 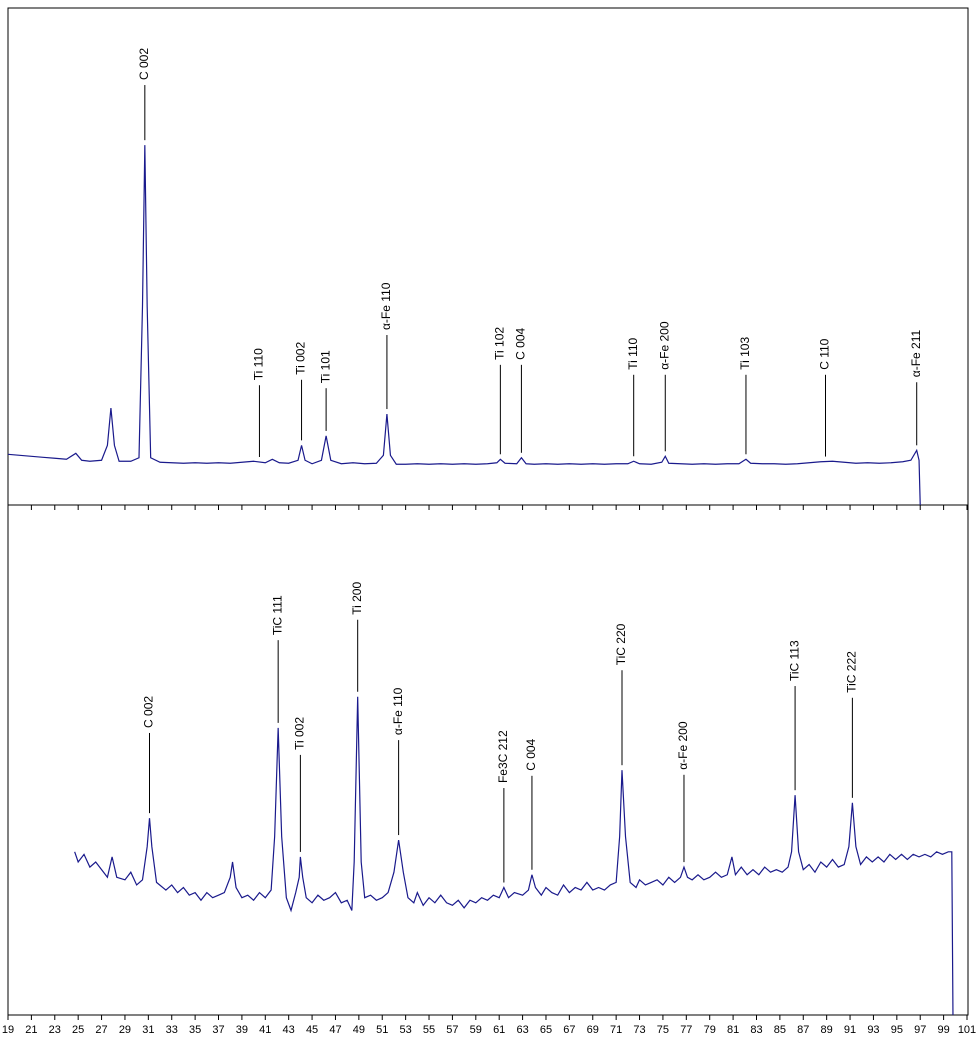 What do you see at coordinates (827, 1030) in the screenshot?
I see `x-tick-label: 89` at bounding box center [827, 1030].